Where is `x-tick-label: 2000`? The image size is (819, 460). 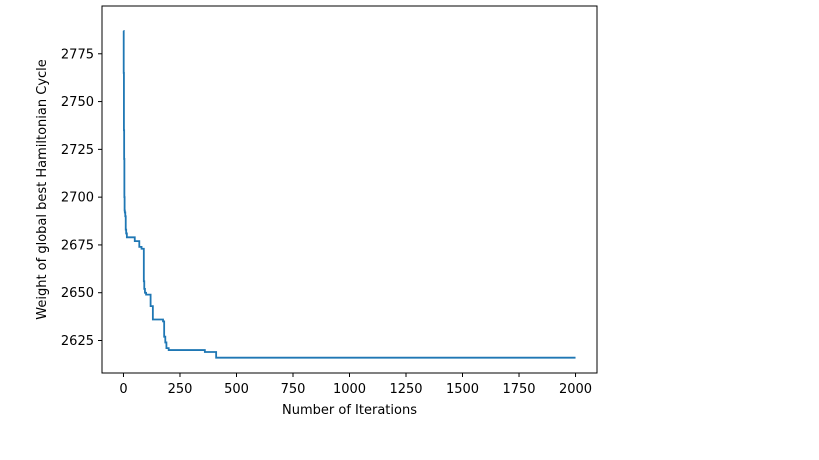
x-tick-label: 2000 is located at coordinates (575, 389).